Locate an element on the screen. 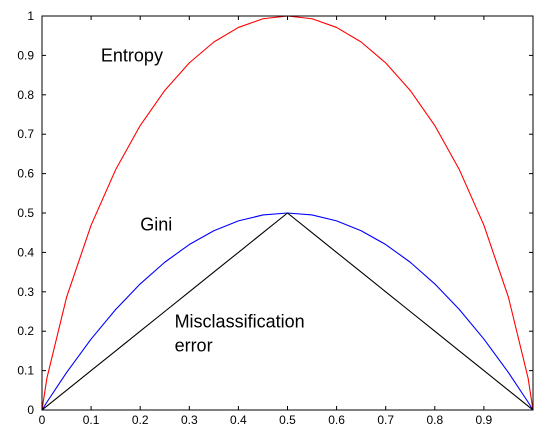 Image resolution: width=534 pixels, height=430 pixels. x-tick-label: 0.9 is located at coordinates (484, 420).